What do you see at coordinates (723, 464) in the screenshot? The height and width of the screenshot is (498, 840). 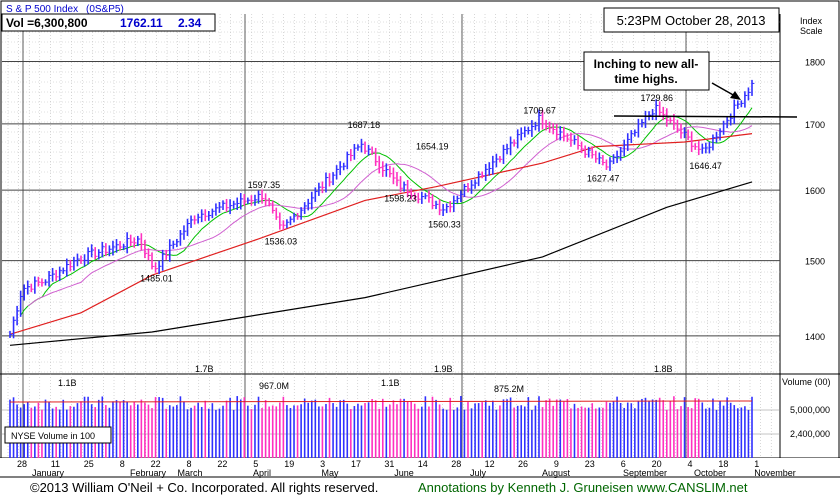 I see `date-tick-label: 18` at bounding box center [723, 464].